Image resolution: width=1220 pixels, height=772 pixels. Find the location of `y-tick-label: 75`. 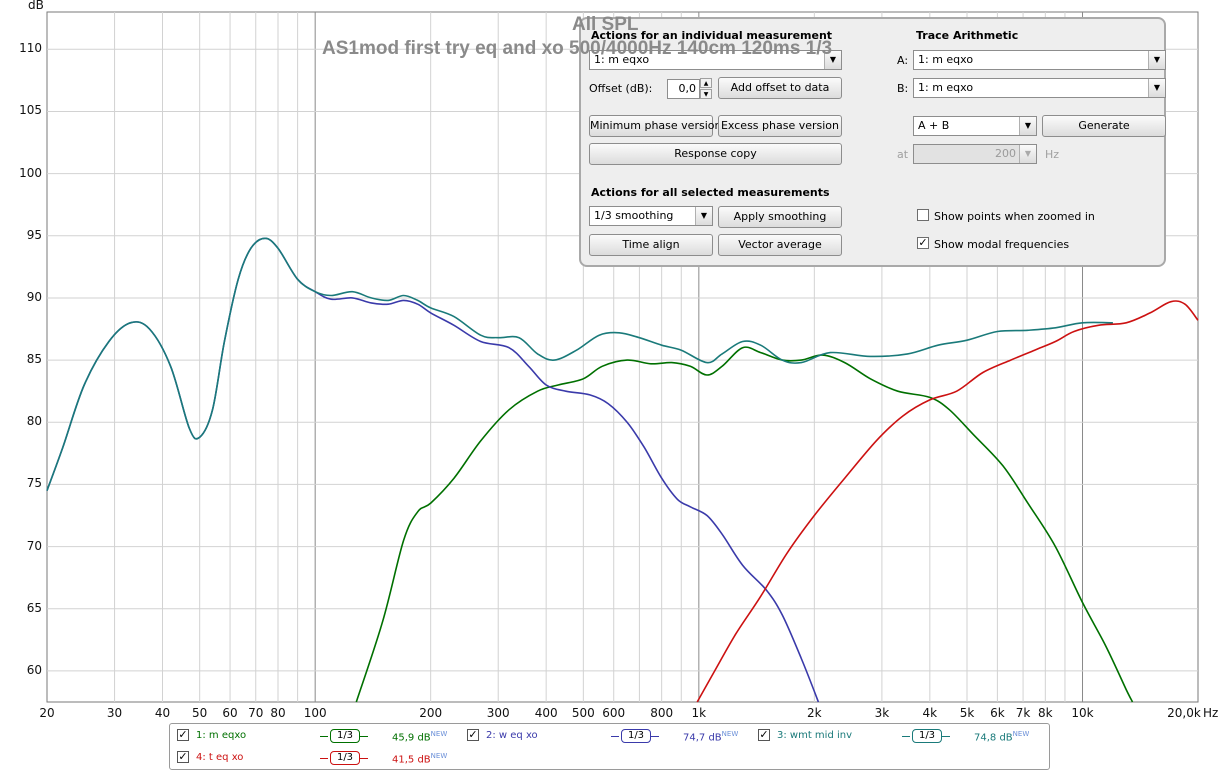

y-tick-label: 75 is located at coordinates (34, 483).